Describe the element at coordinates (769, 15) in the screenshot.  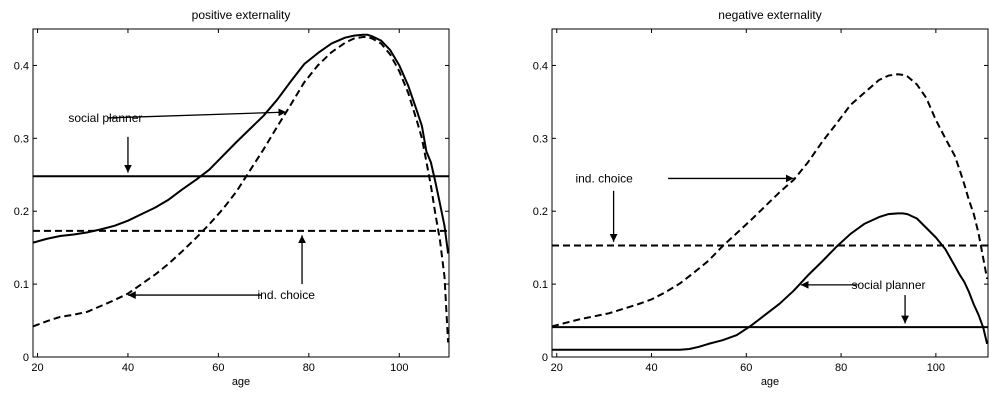
I see `chart-title: negative externality` at that location.